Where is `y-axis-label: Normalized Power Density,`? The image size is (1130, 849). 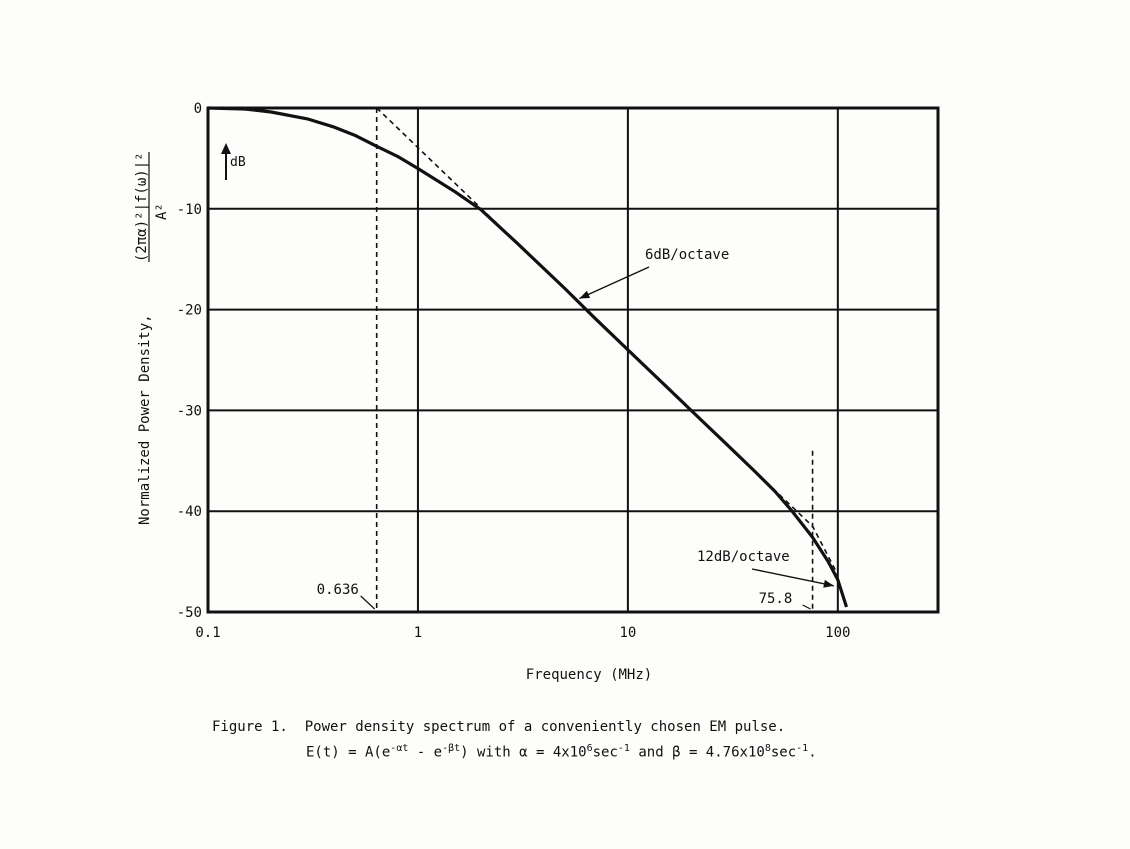 y-axis-label: Normalized Power Density, is located at coordinates (145, 419).